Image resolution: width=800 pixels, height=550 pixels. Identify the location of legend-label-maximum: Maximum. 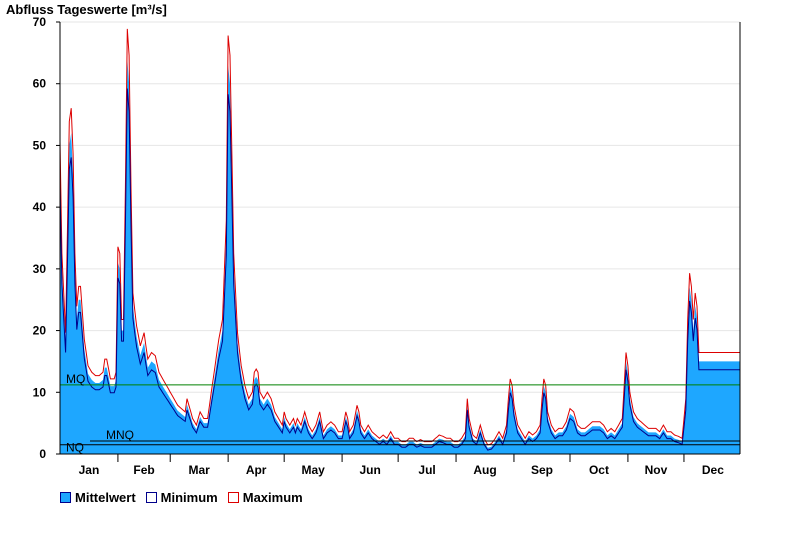
(272, 497).